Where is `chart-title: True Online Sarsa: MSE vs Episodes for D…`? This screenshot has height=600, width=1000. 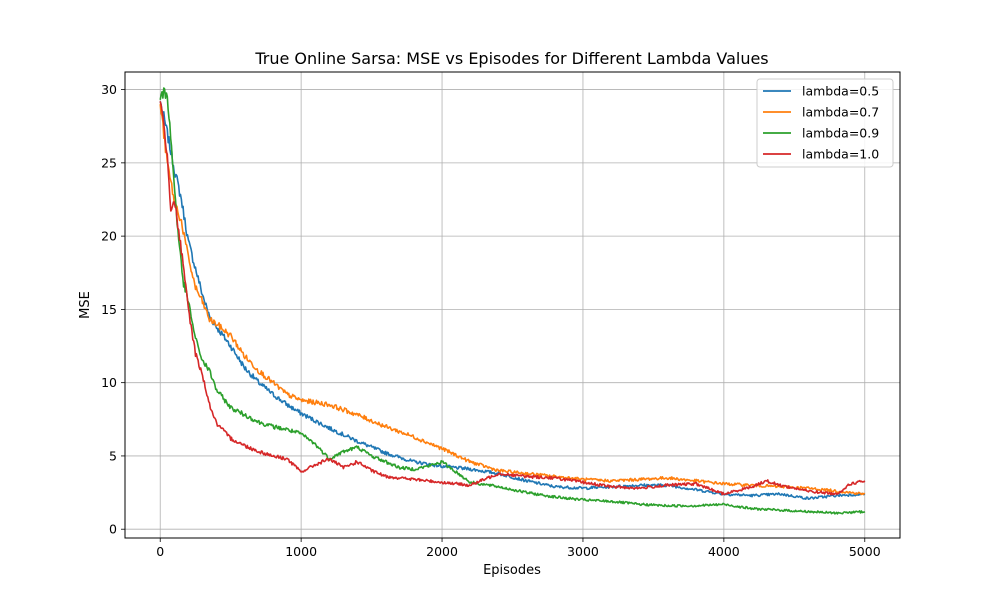 chart-title: True Online Sarsa: MSE vs Episodes for D… is located at coordinates (511, 58).